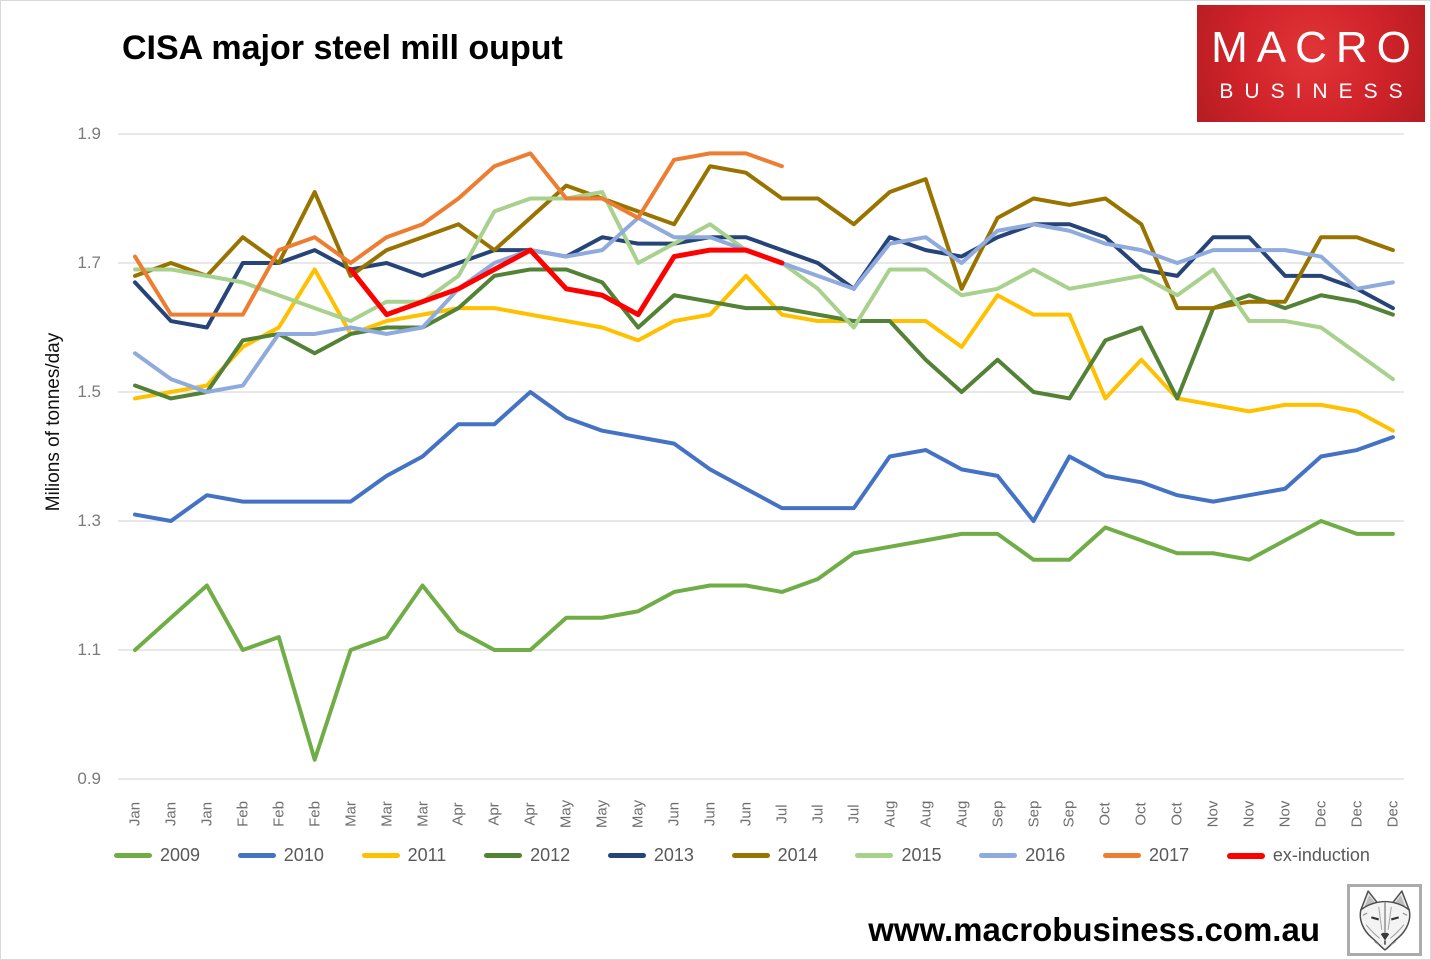 Image resolution: width=1431 pixels, height=960 pixels. Describe the element at coordinates (921, 855) in the screenshot. I see `legend-label-2015: 2015` at that location.